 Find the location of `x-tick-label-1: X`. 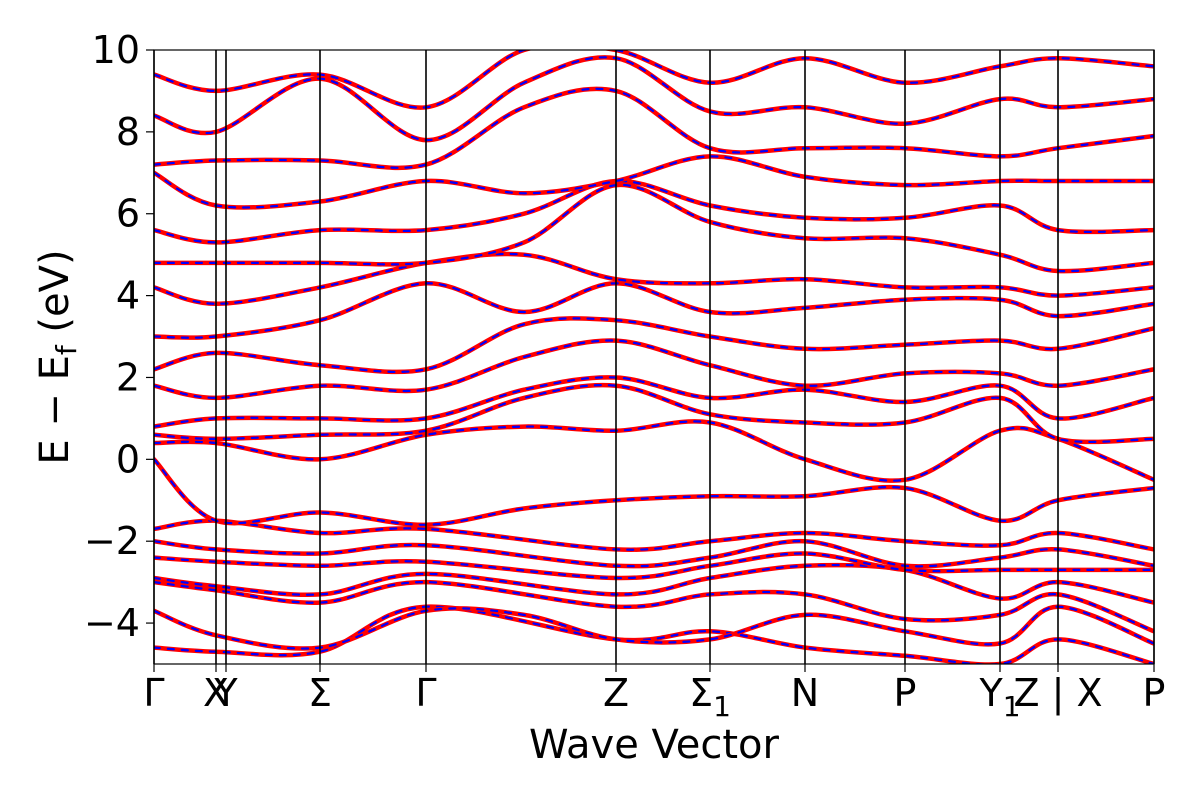

x-tick-label-1: X is located at coordinates (216, 693).